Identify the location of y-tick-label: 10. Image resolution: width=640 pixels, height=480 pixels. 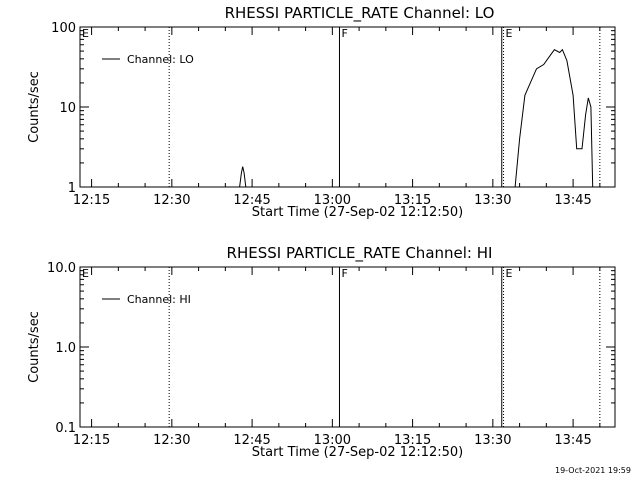
(67, 108).